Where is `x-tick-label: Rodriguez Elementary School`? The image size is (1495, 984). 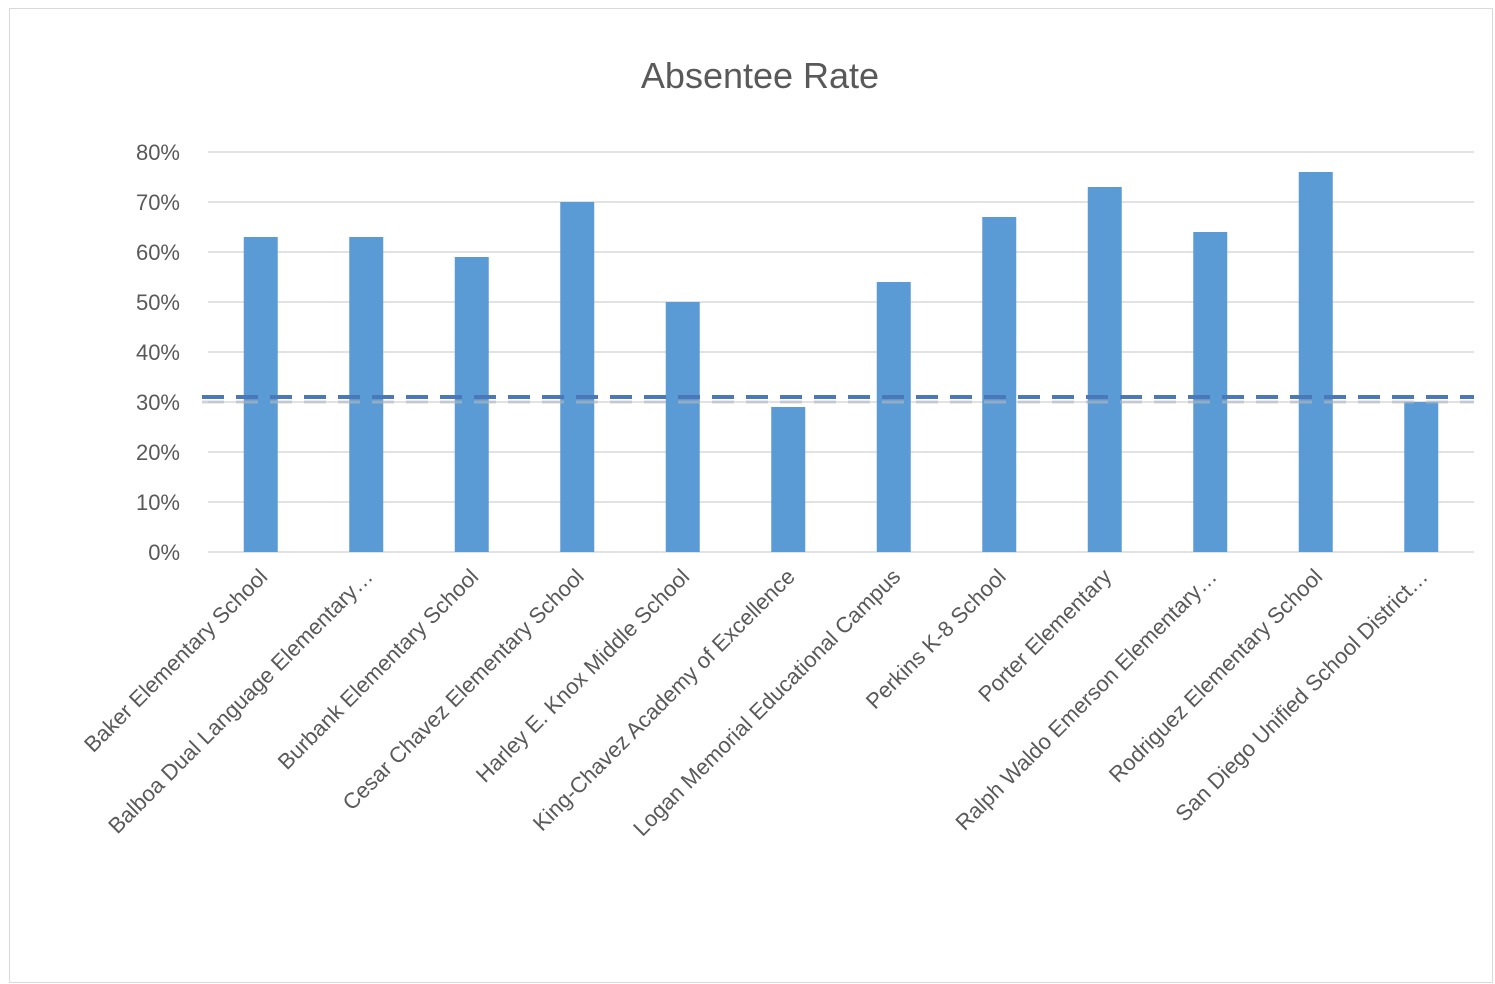
x-tick-label: Rodriguez Elementary School is located at coordinates (1215, 675).